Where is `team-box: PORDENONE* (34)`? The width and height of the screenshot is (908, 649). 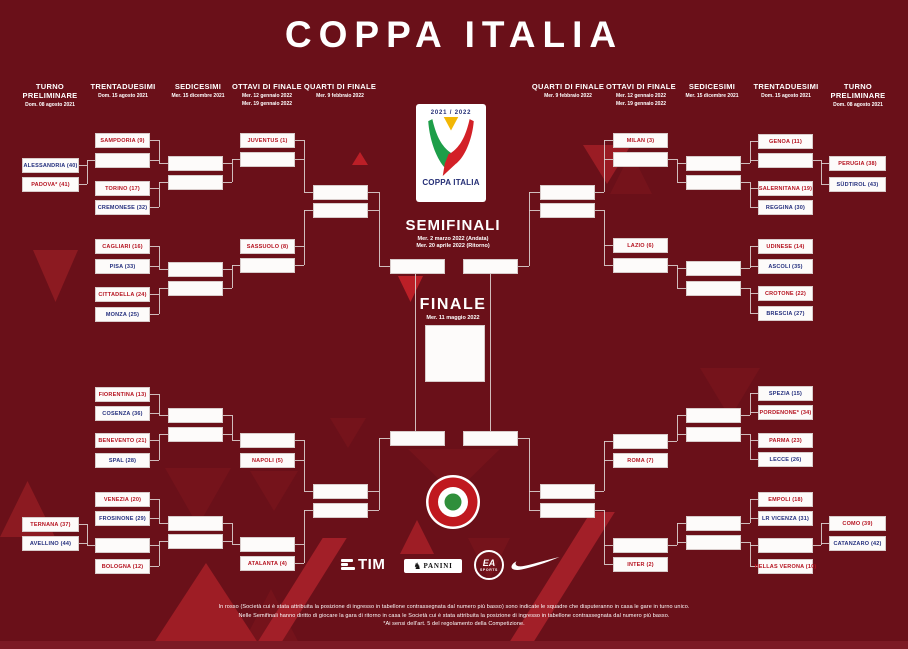
team-box: PORDENONE* (34) is located at coordinates (785, 412).